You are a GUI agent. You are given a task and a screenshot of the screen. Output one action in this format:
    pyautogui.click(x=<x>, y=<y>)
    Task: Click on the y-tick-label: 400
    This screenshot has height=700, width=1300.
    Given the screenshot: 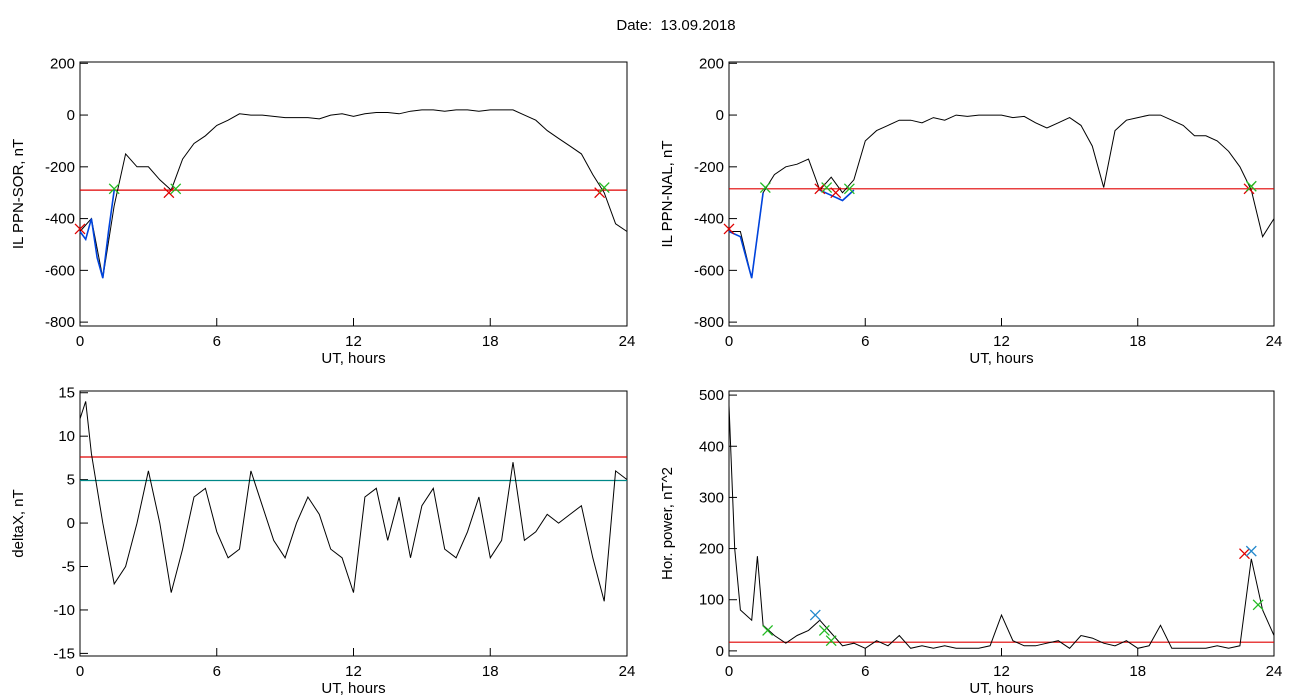 What is the action you would take?
    pyautogui.click(x=711, y=446)
    